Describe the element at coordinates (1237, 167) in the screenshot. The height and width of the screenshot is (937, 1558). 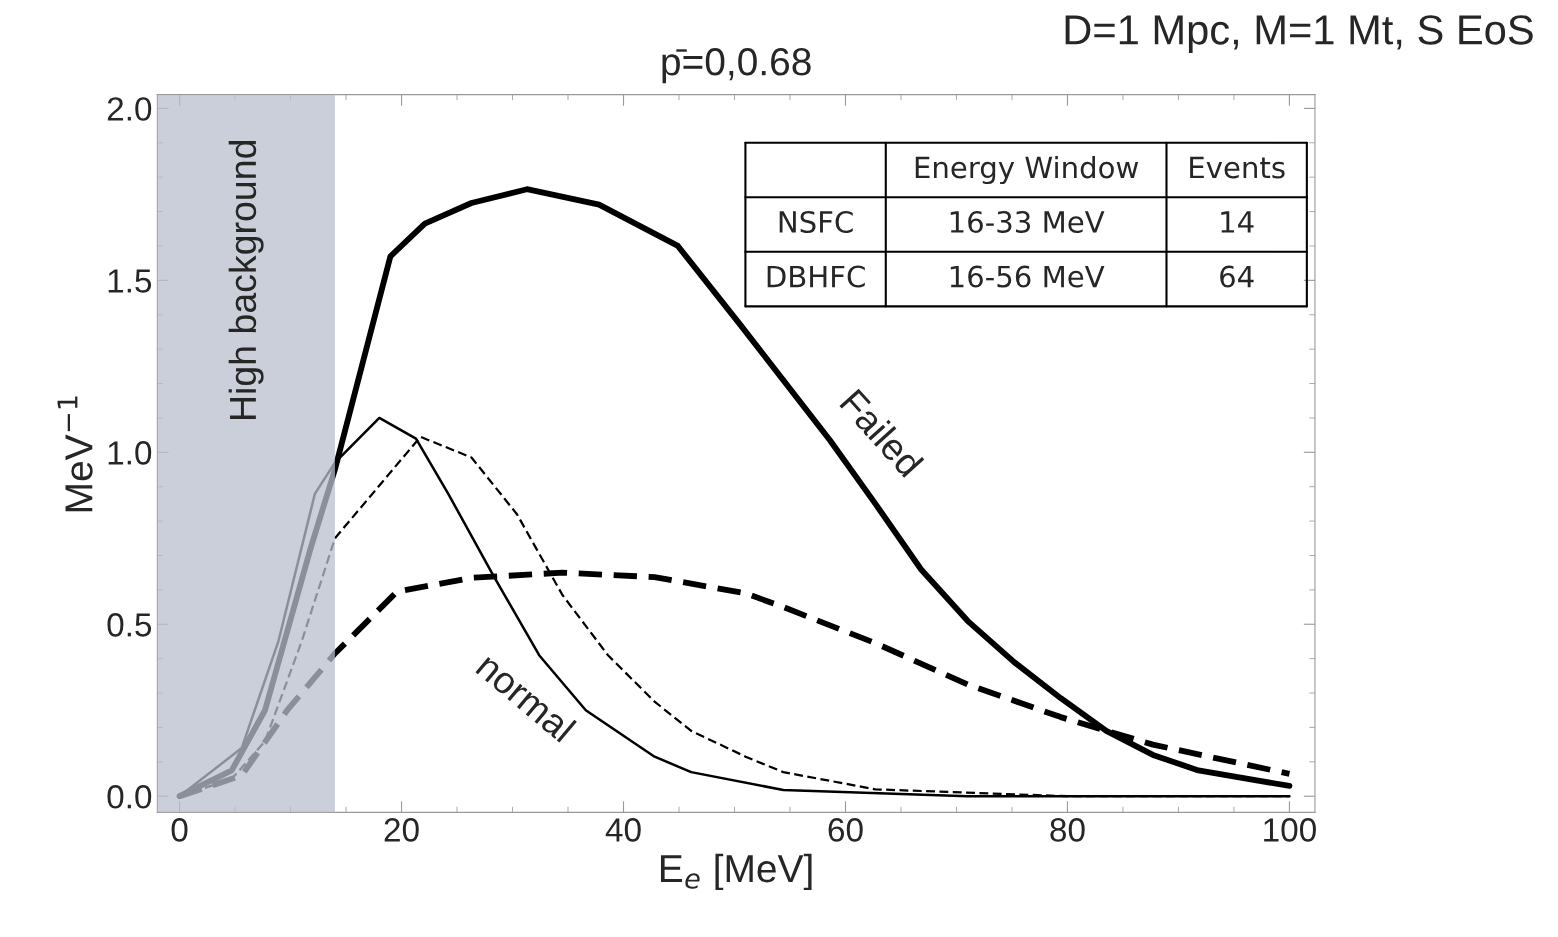
I see `annotation: Events` at that location.